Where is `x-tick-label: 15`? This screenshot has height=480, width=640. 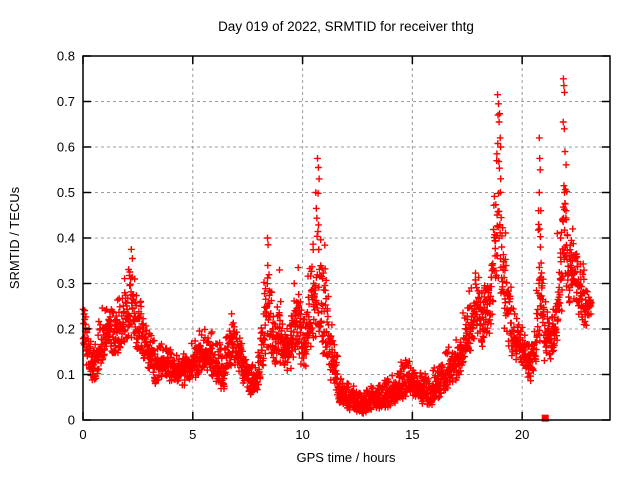 x-tick-label: 15 is located at coordinates (412, 434).